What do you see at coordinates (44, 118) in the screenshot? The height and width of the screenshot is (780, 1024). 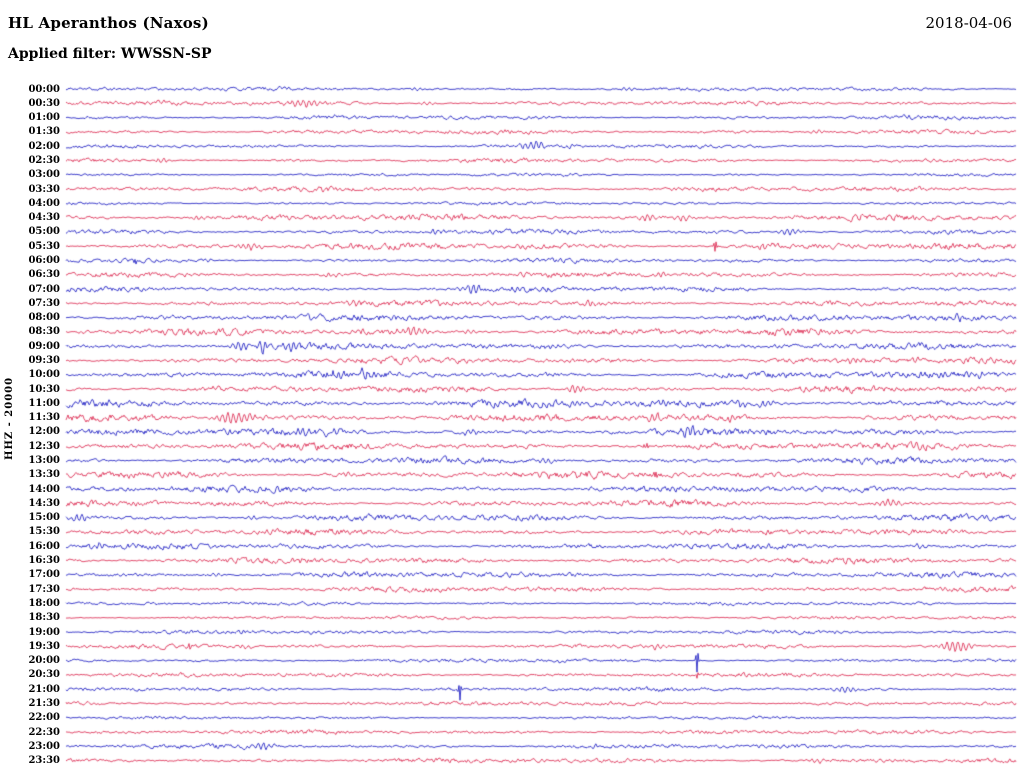 I see `time-label: 01:00` at bounding box center [44, 118].